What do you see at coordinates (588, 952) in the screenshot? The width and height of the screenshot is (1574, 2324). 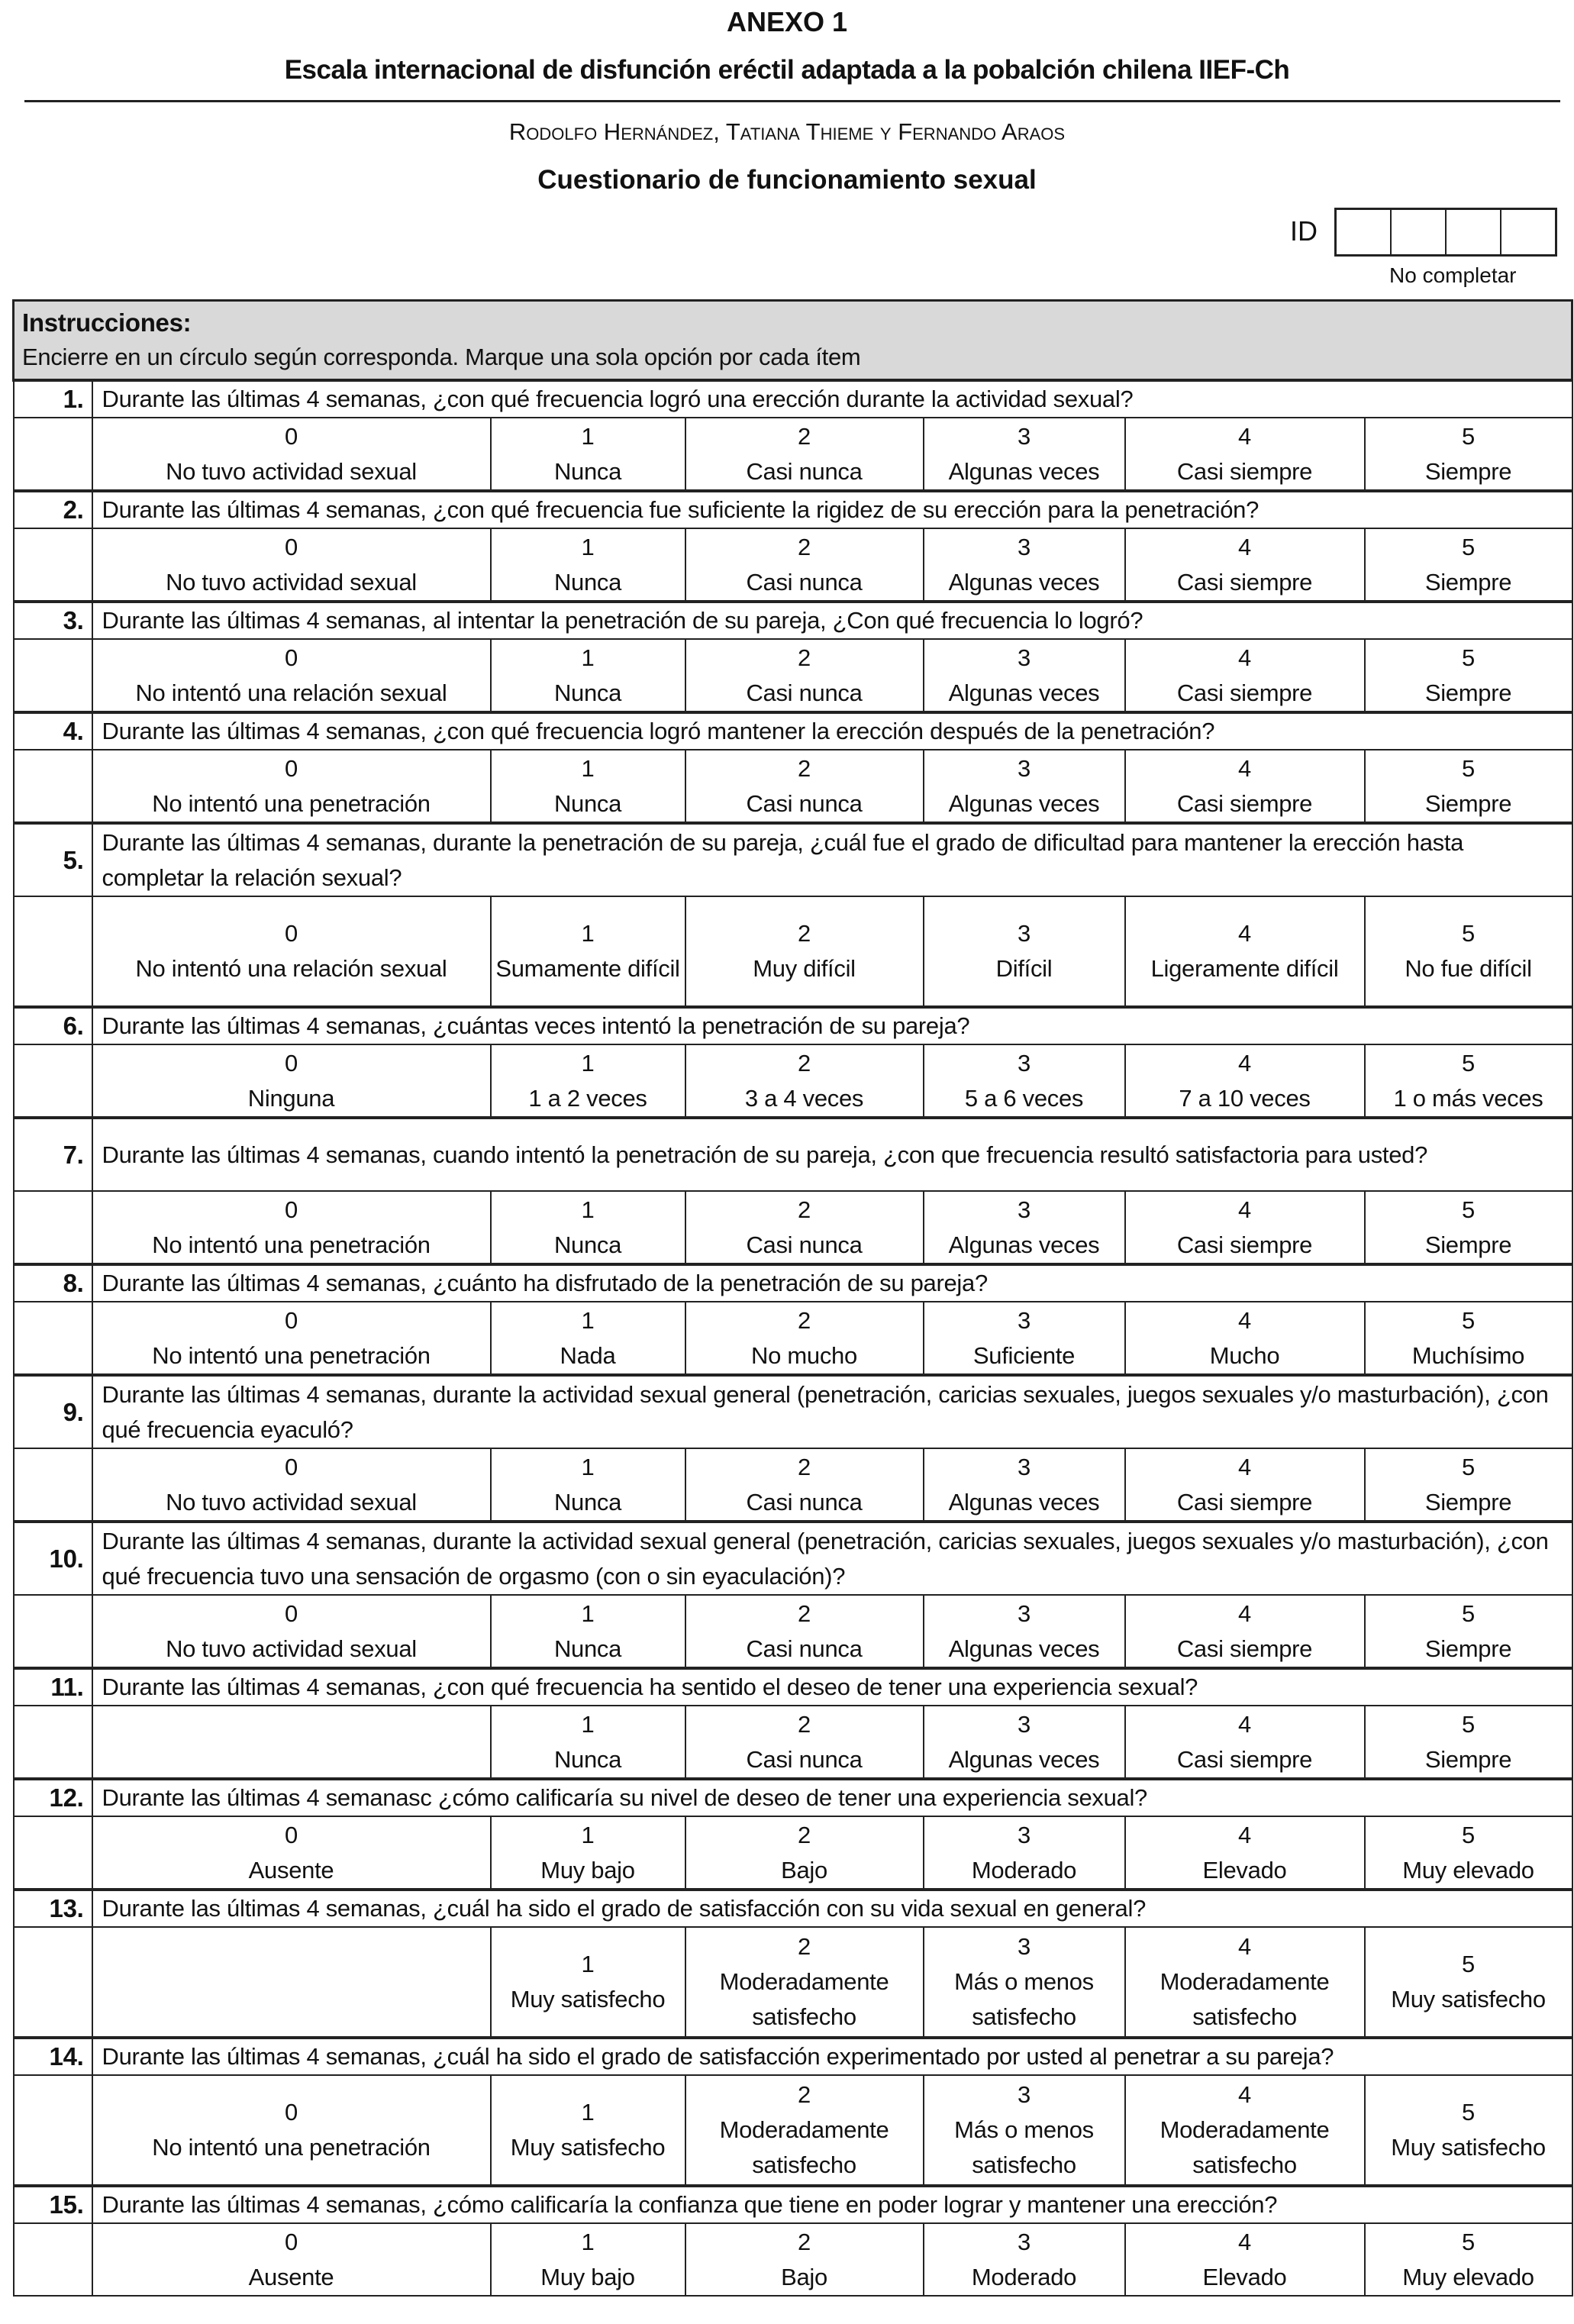 I see `option-cell: 1 Sumamente difícil` at bounding box center [588, 952].